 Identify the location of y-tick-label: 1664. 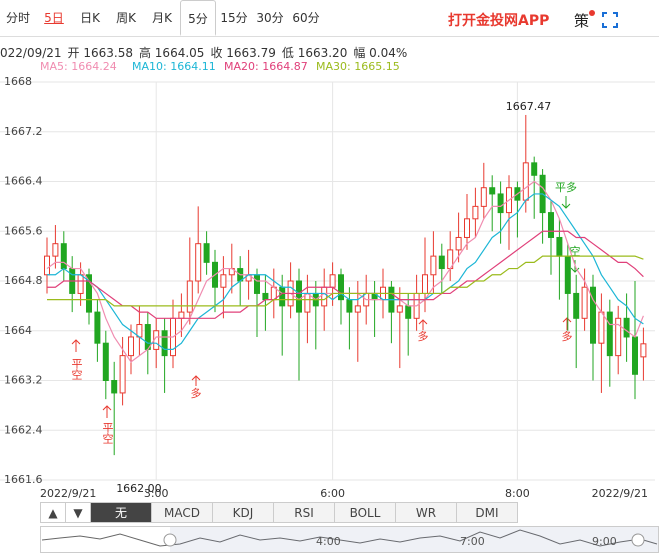
(18, 330).